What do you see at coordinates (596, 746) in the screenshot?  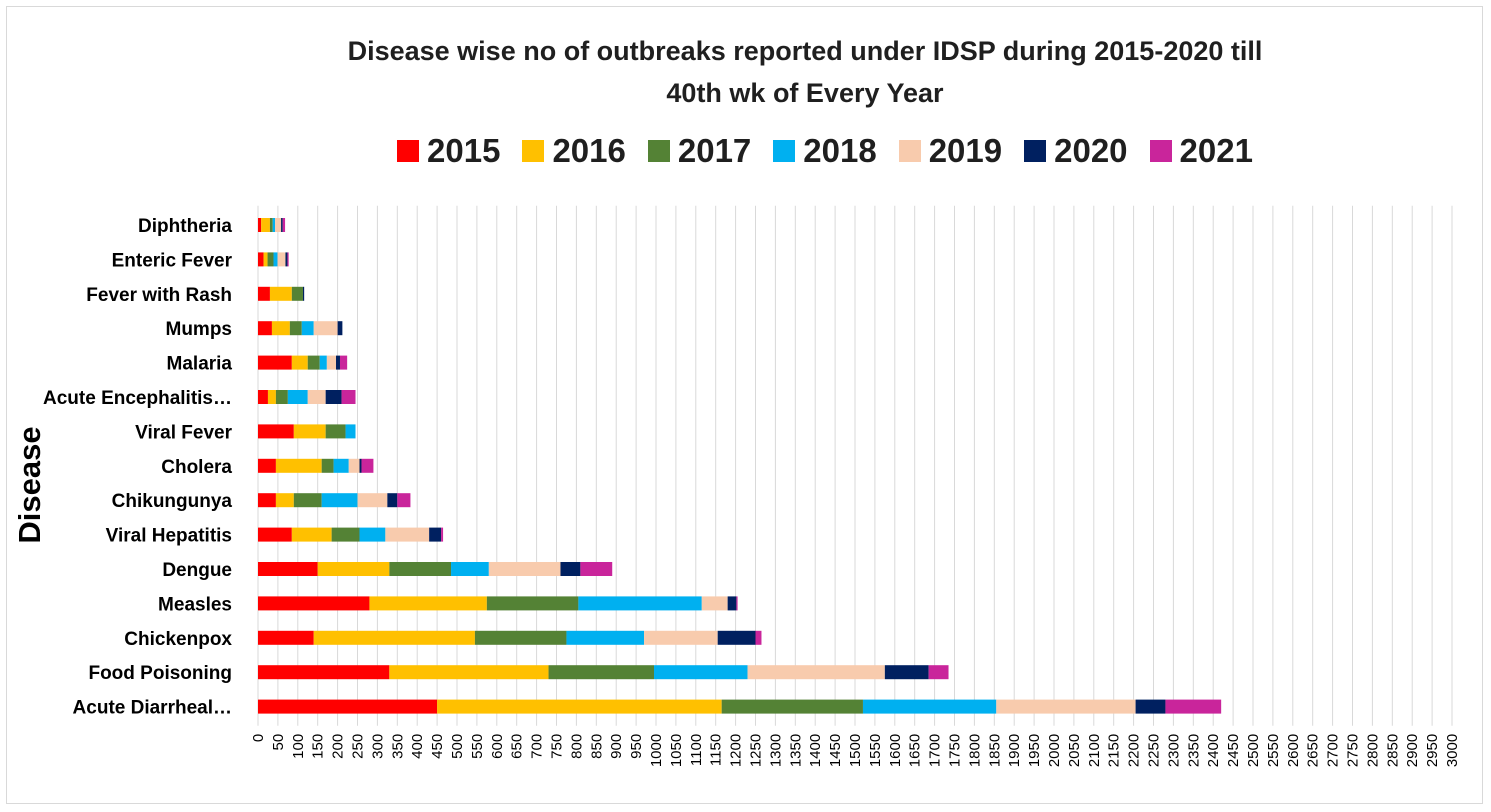 I see `x-tick-label: 850` at bounding box center [596, 746].